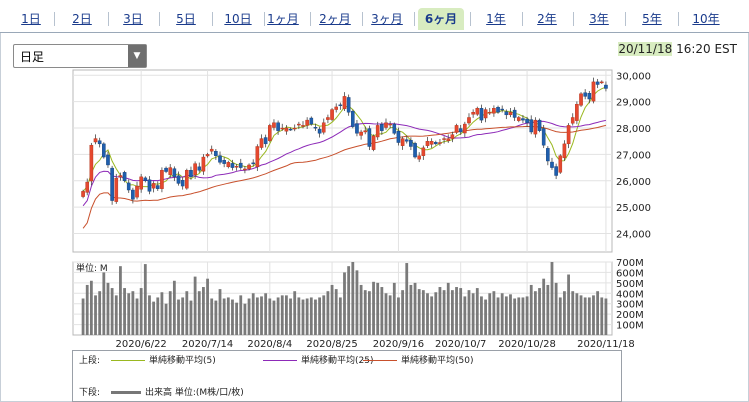 This screenshot has width=749, height=402. What do you see at coordinates (133, 19) in the screenshot?
I see `tab-3: 3日` at bounding box center [133, 19].